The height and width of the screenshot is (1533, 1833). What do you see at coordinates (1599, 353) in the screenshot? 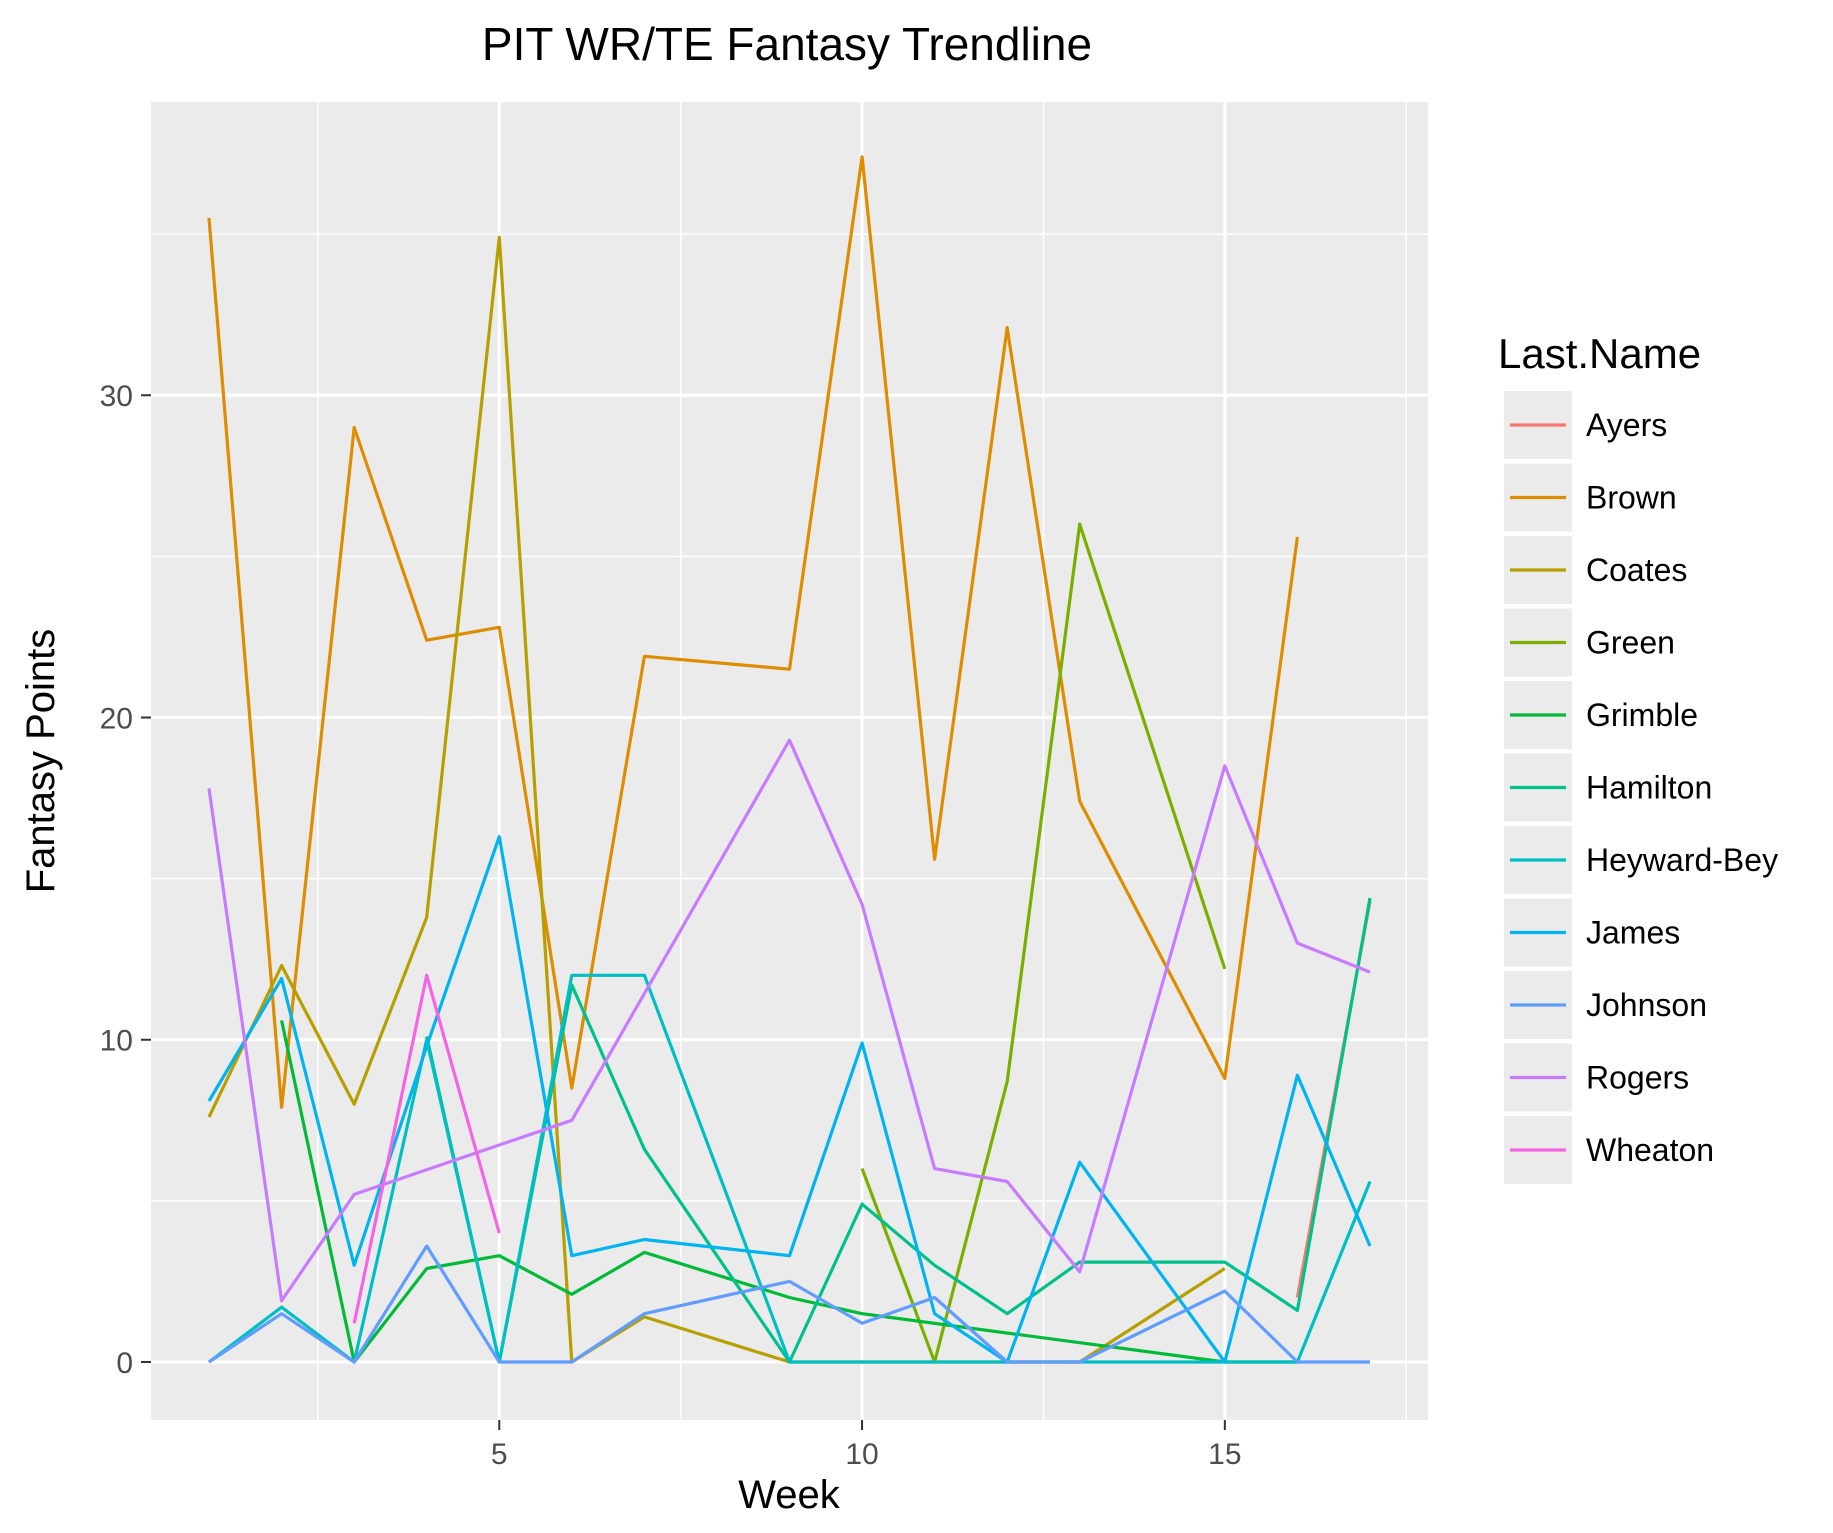
I see `legend-title: Last.Name` at bounding box center [1599, 353].